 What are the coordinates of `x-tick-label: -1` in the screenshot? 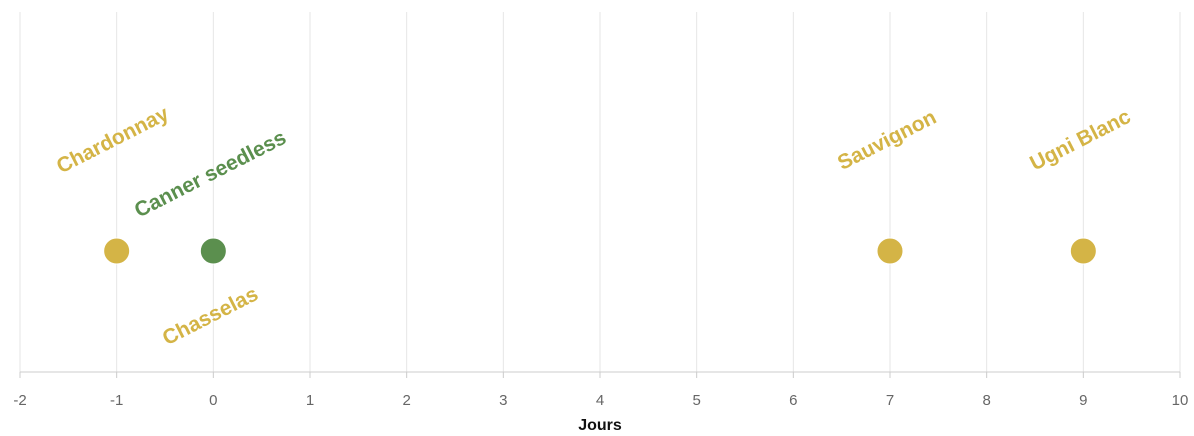 It's located at (116, 400).